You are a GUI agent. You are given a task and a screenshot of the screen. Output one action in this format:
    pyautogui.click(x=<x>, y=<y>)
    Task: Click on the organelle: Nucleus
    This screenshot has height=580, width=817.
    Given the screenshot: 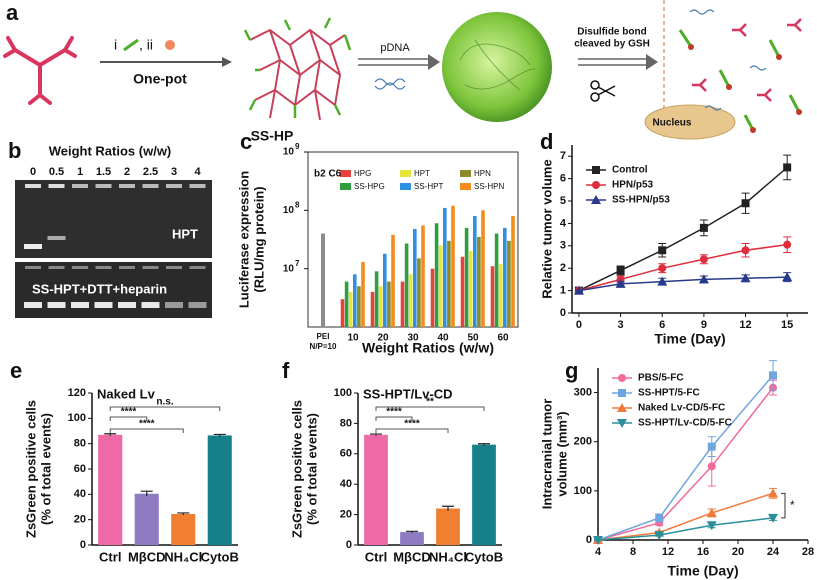 What is the action you would take?
    pyautogui.click(x=672, y=123)
    